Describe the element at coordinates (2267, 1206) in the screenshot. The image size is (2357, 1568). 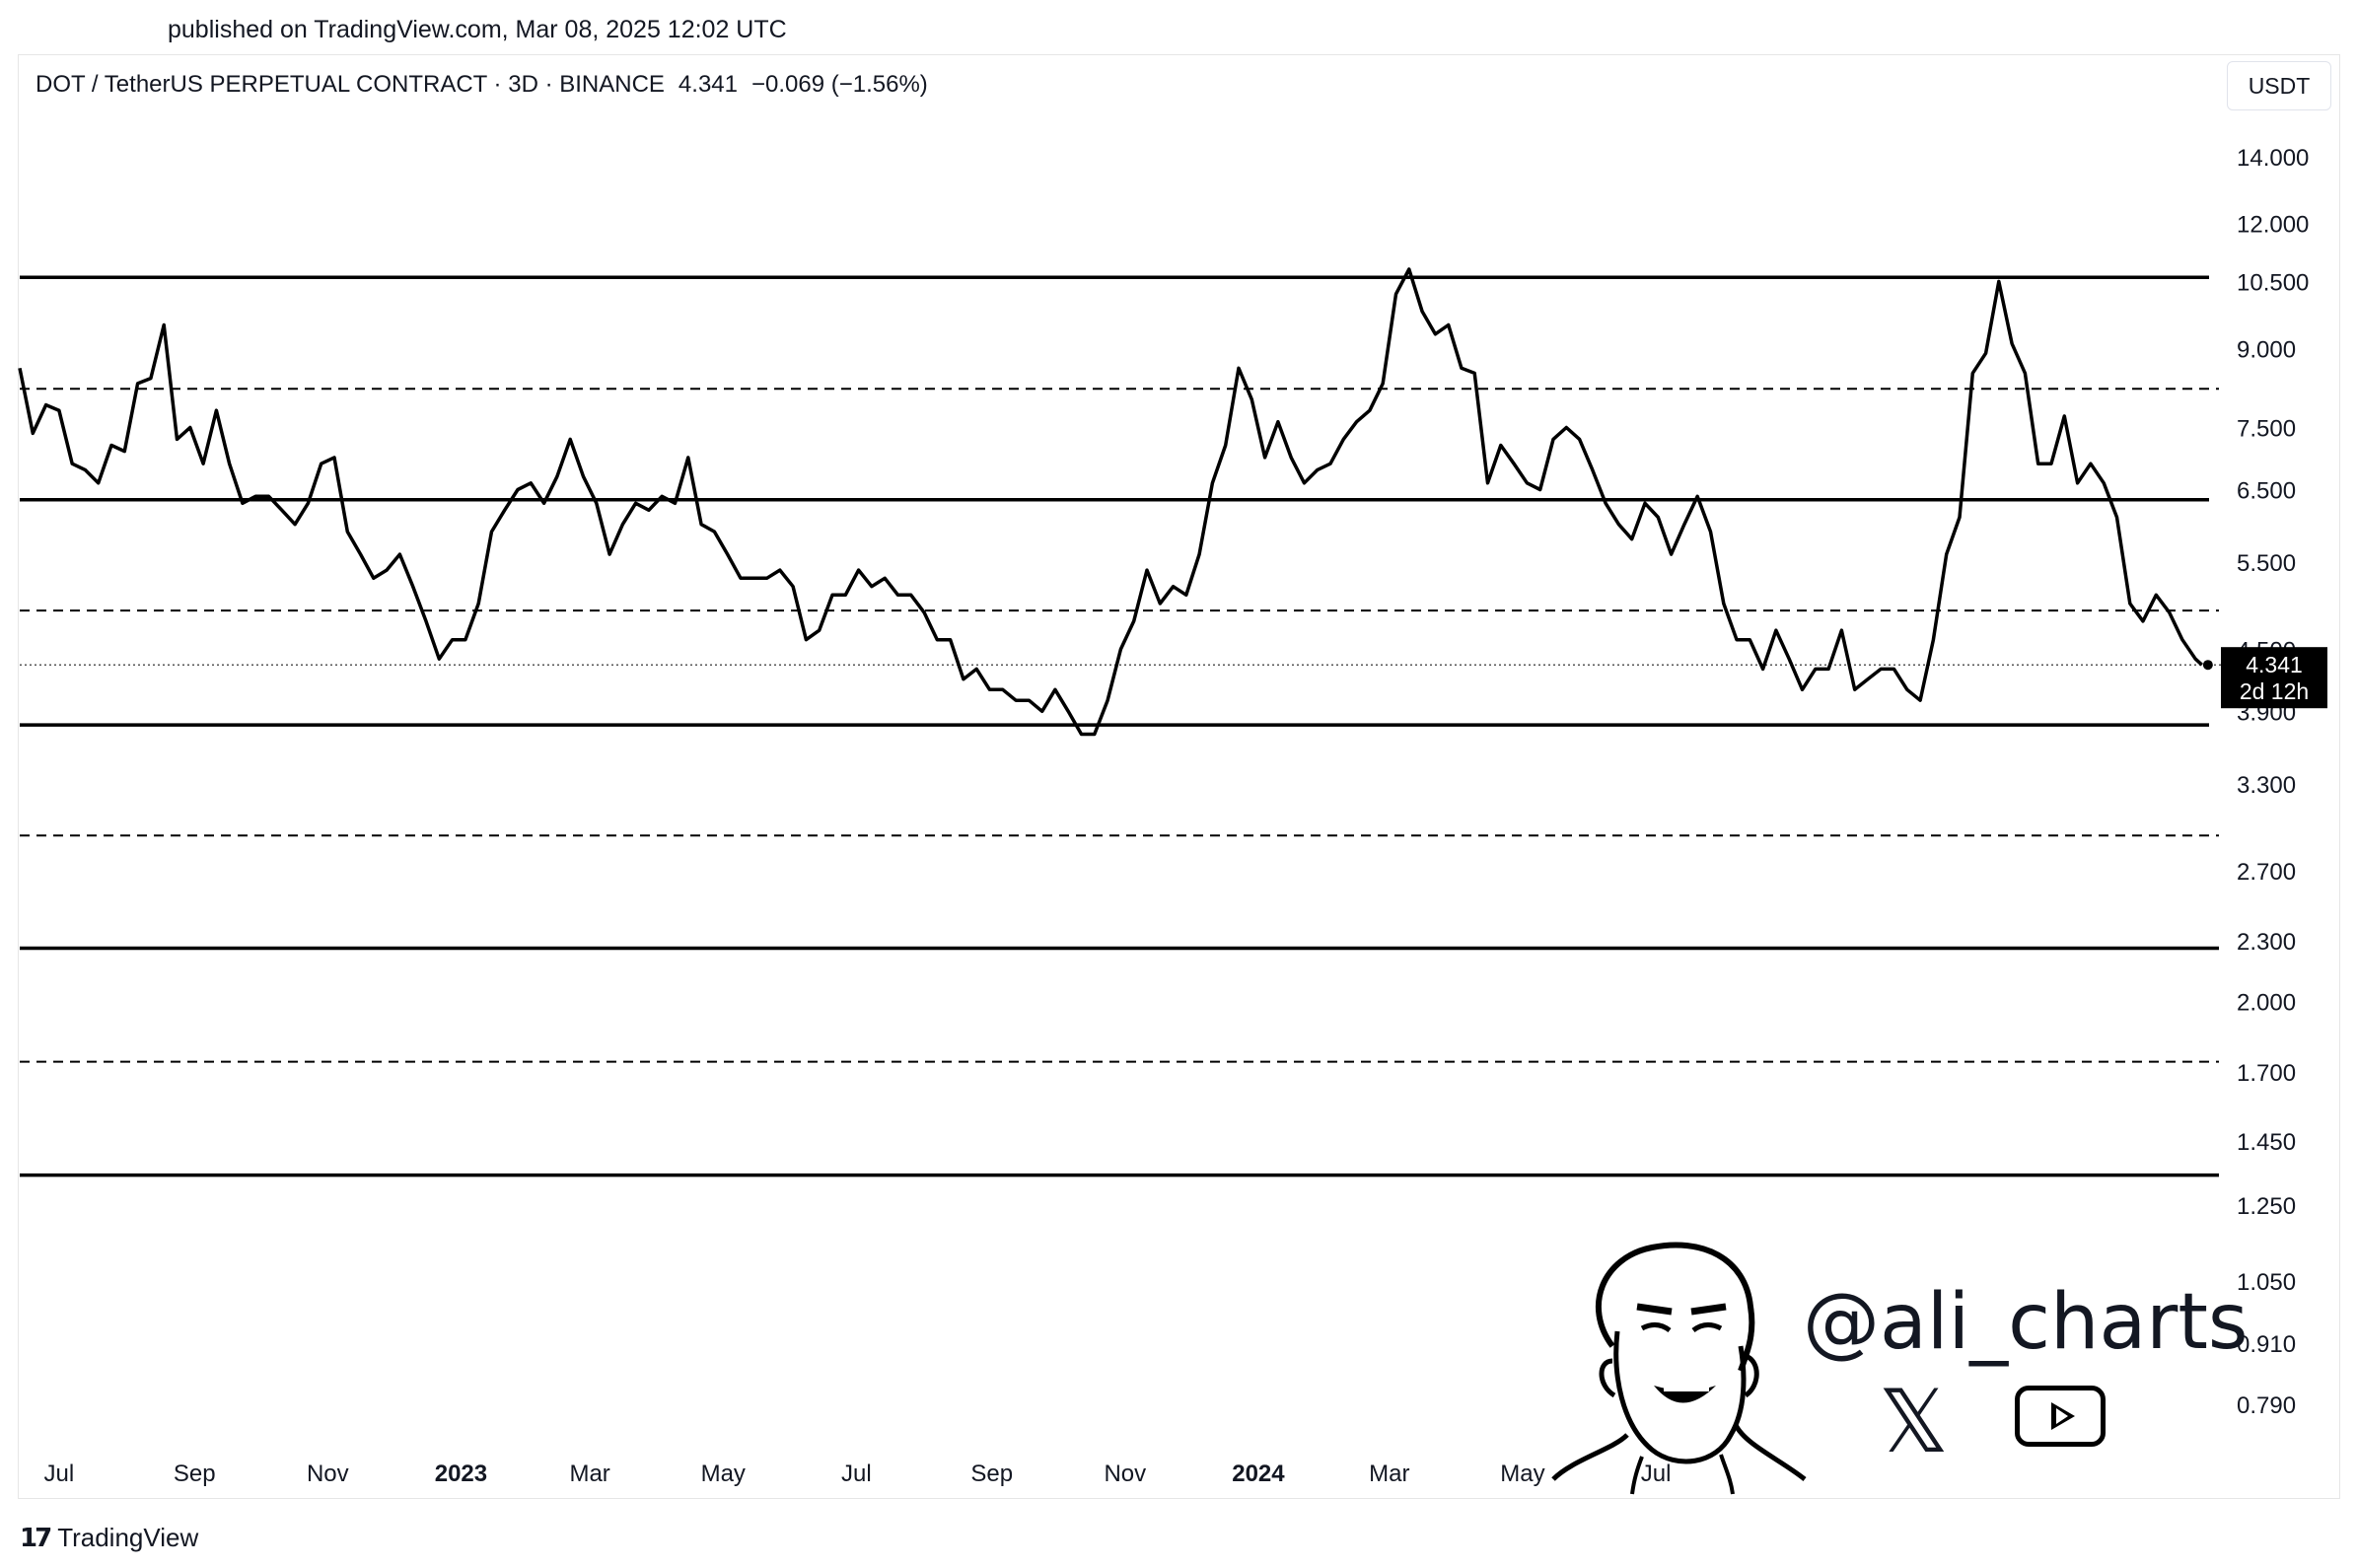
I see `y-tick-label: 1.250` at that location.